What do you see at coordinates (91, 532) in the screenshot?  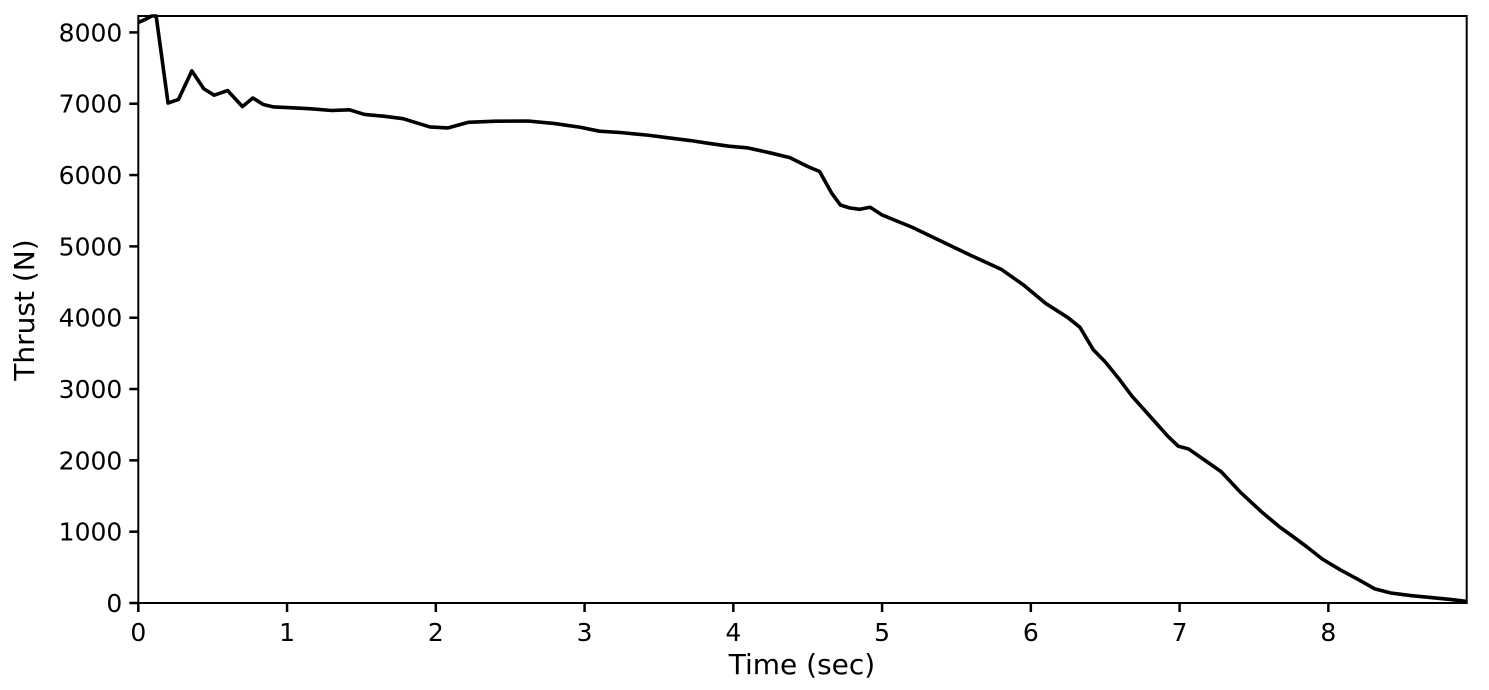 I see `y-tick-label: 1000` at bounding box center [91, 532].